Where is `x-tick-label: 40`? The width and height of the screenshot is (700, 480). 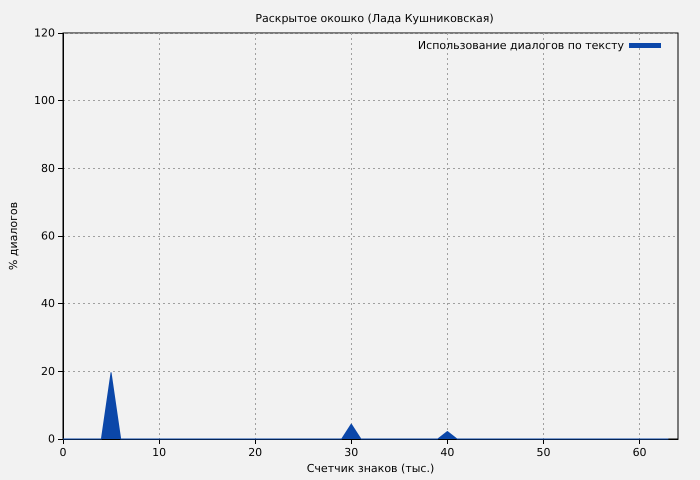 x-tick-label: 40 is located at coordinates (447, 452).